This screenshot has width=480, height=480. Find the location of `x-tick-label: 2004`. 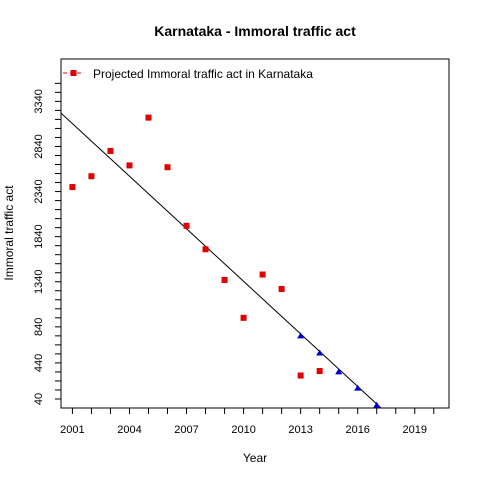

x-tick-label: 2004 is located at coordinates (129, 430).